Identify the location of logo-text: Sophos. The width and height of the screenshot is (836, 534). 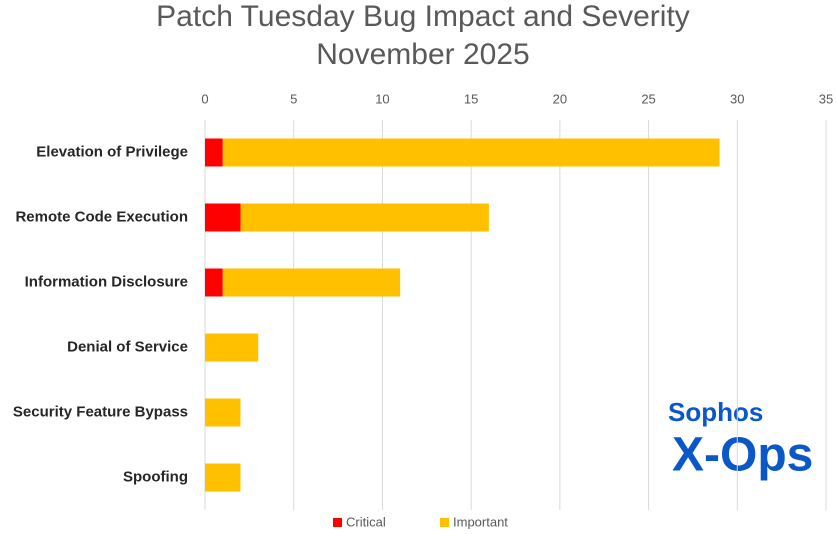
(715, 412).